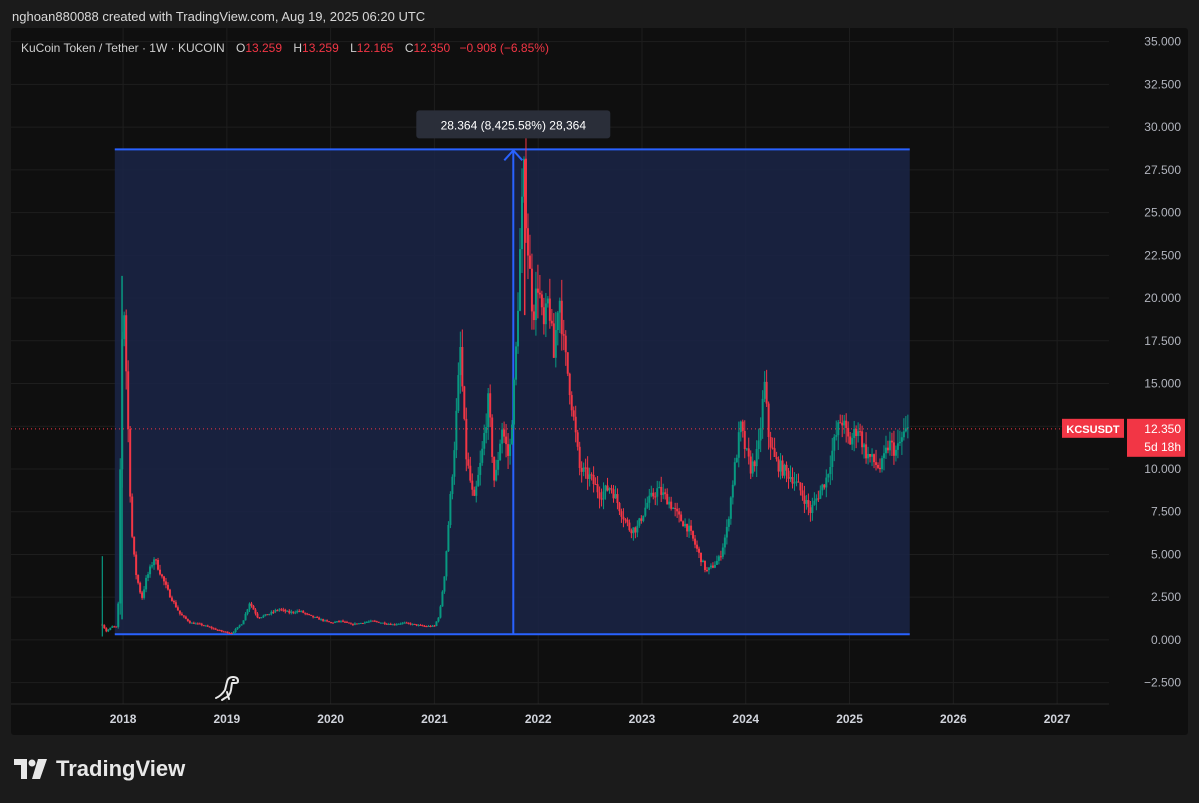 This screenshot has height=803, width=1199. I want to click on y-tick-label: 17.500, so click(1162, 341).